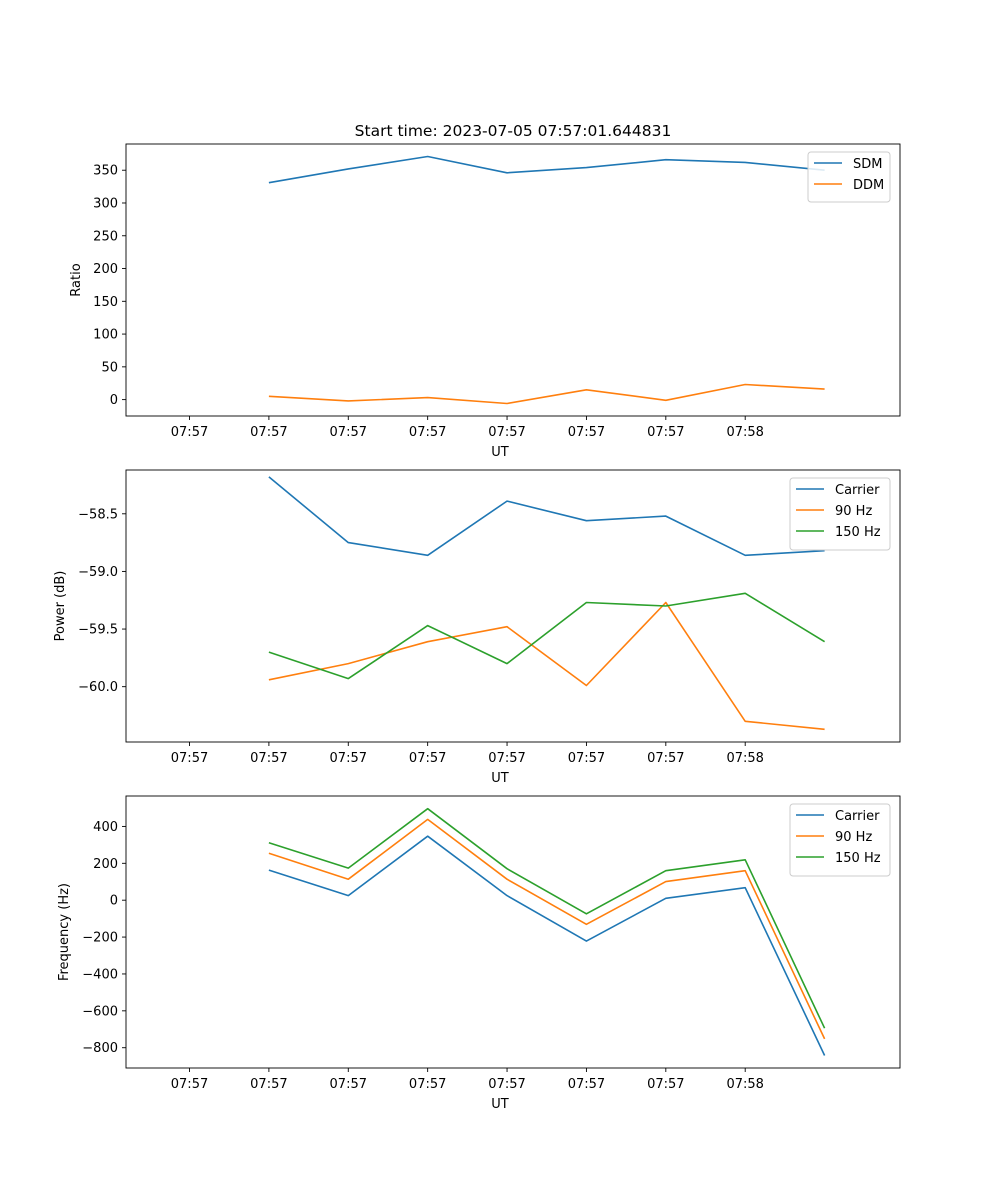 This screenshot has width=1000, height=1200. I want to click on legend: SDM DDM, so click(849, 177).